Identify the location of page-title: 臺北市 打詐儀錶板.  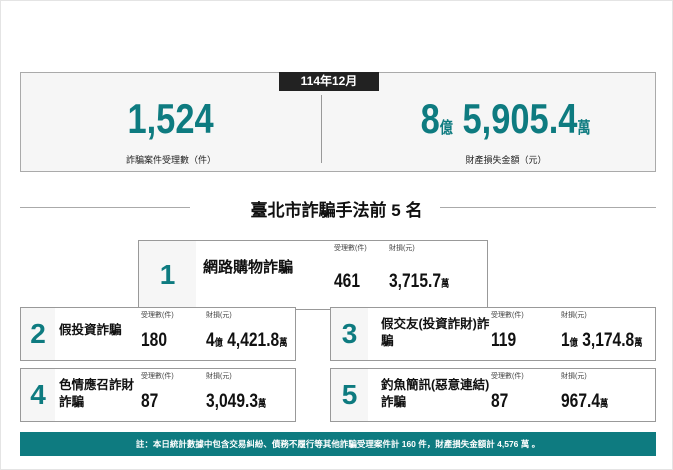
(336, 37).